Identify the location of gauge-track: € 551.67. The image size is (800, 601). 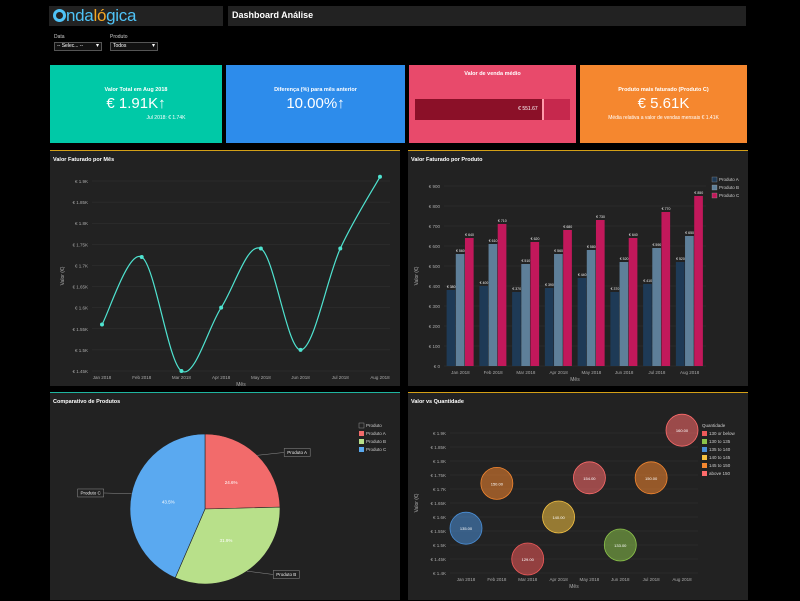
(492, 109).